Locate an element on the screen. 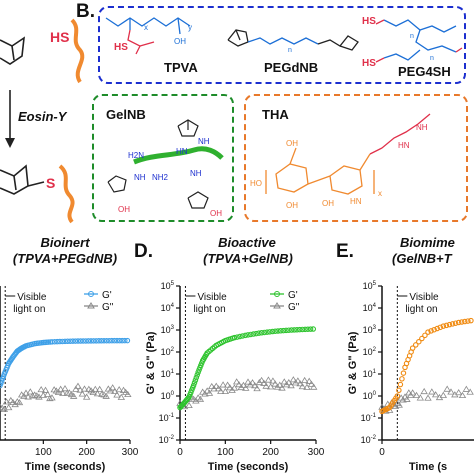  annotation-visible: Visible is located at coordinates (212, 297).